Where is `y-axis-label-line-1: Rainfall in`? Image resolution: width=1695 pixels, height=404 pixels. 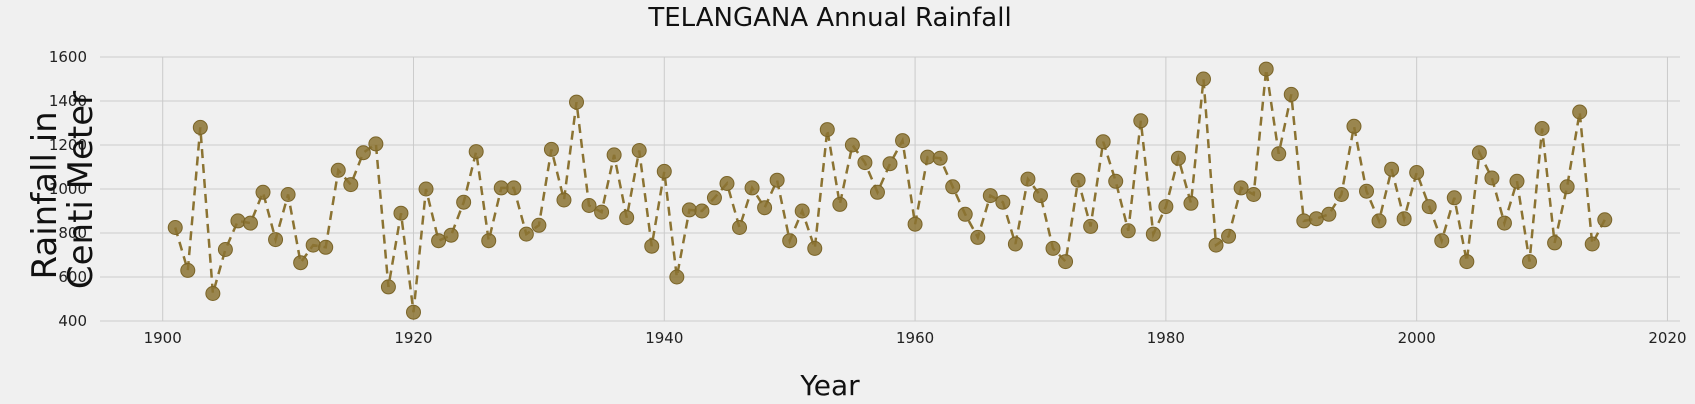
y-axis-label-line-1: Rainfall in is located at coordinates (45, 195).